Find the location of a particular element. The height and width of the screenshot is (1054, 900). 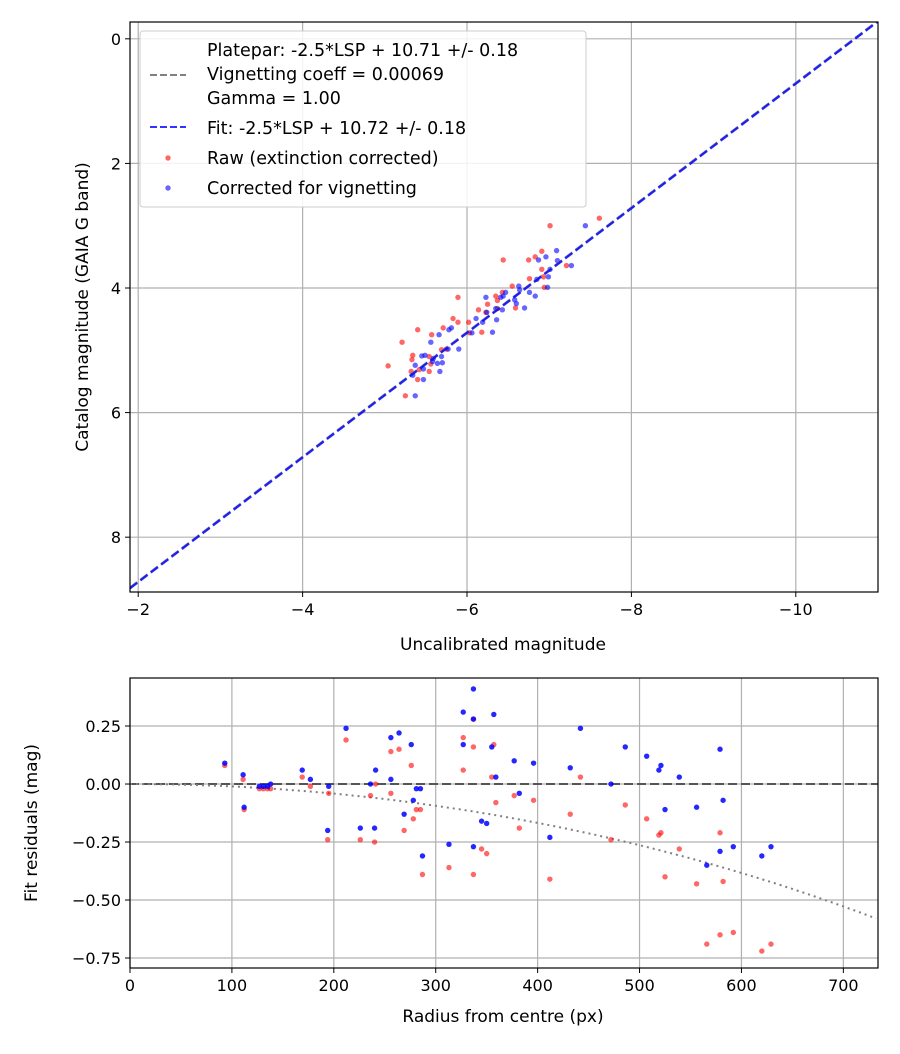

bottom-y-tick-label: −0.50 is located at coordinates (96, 900).